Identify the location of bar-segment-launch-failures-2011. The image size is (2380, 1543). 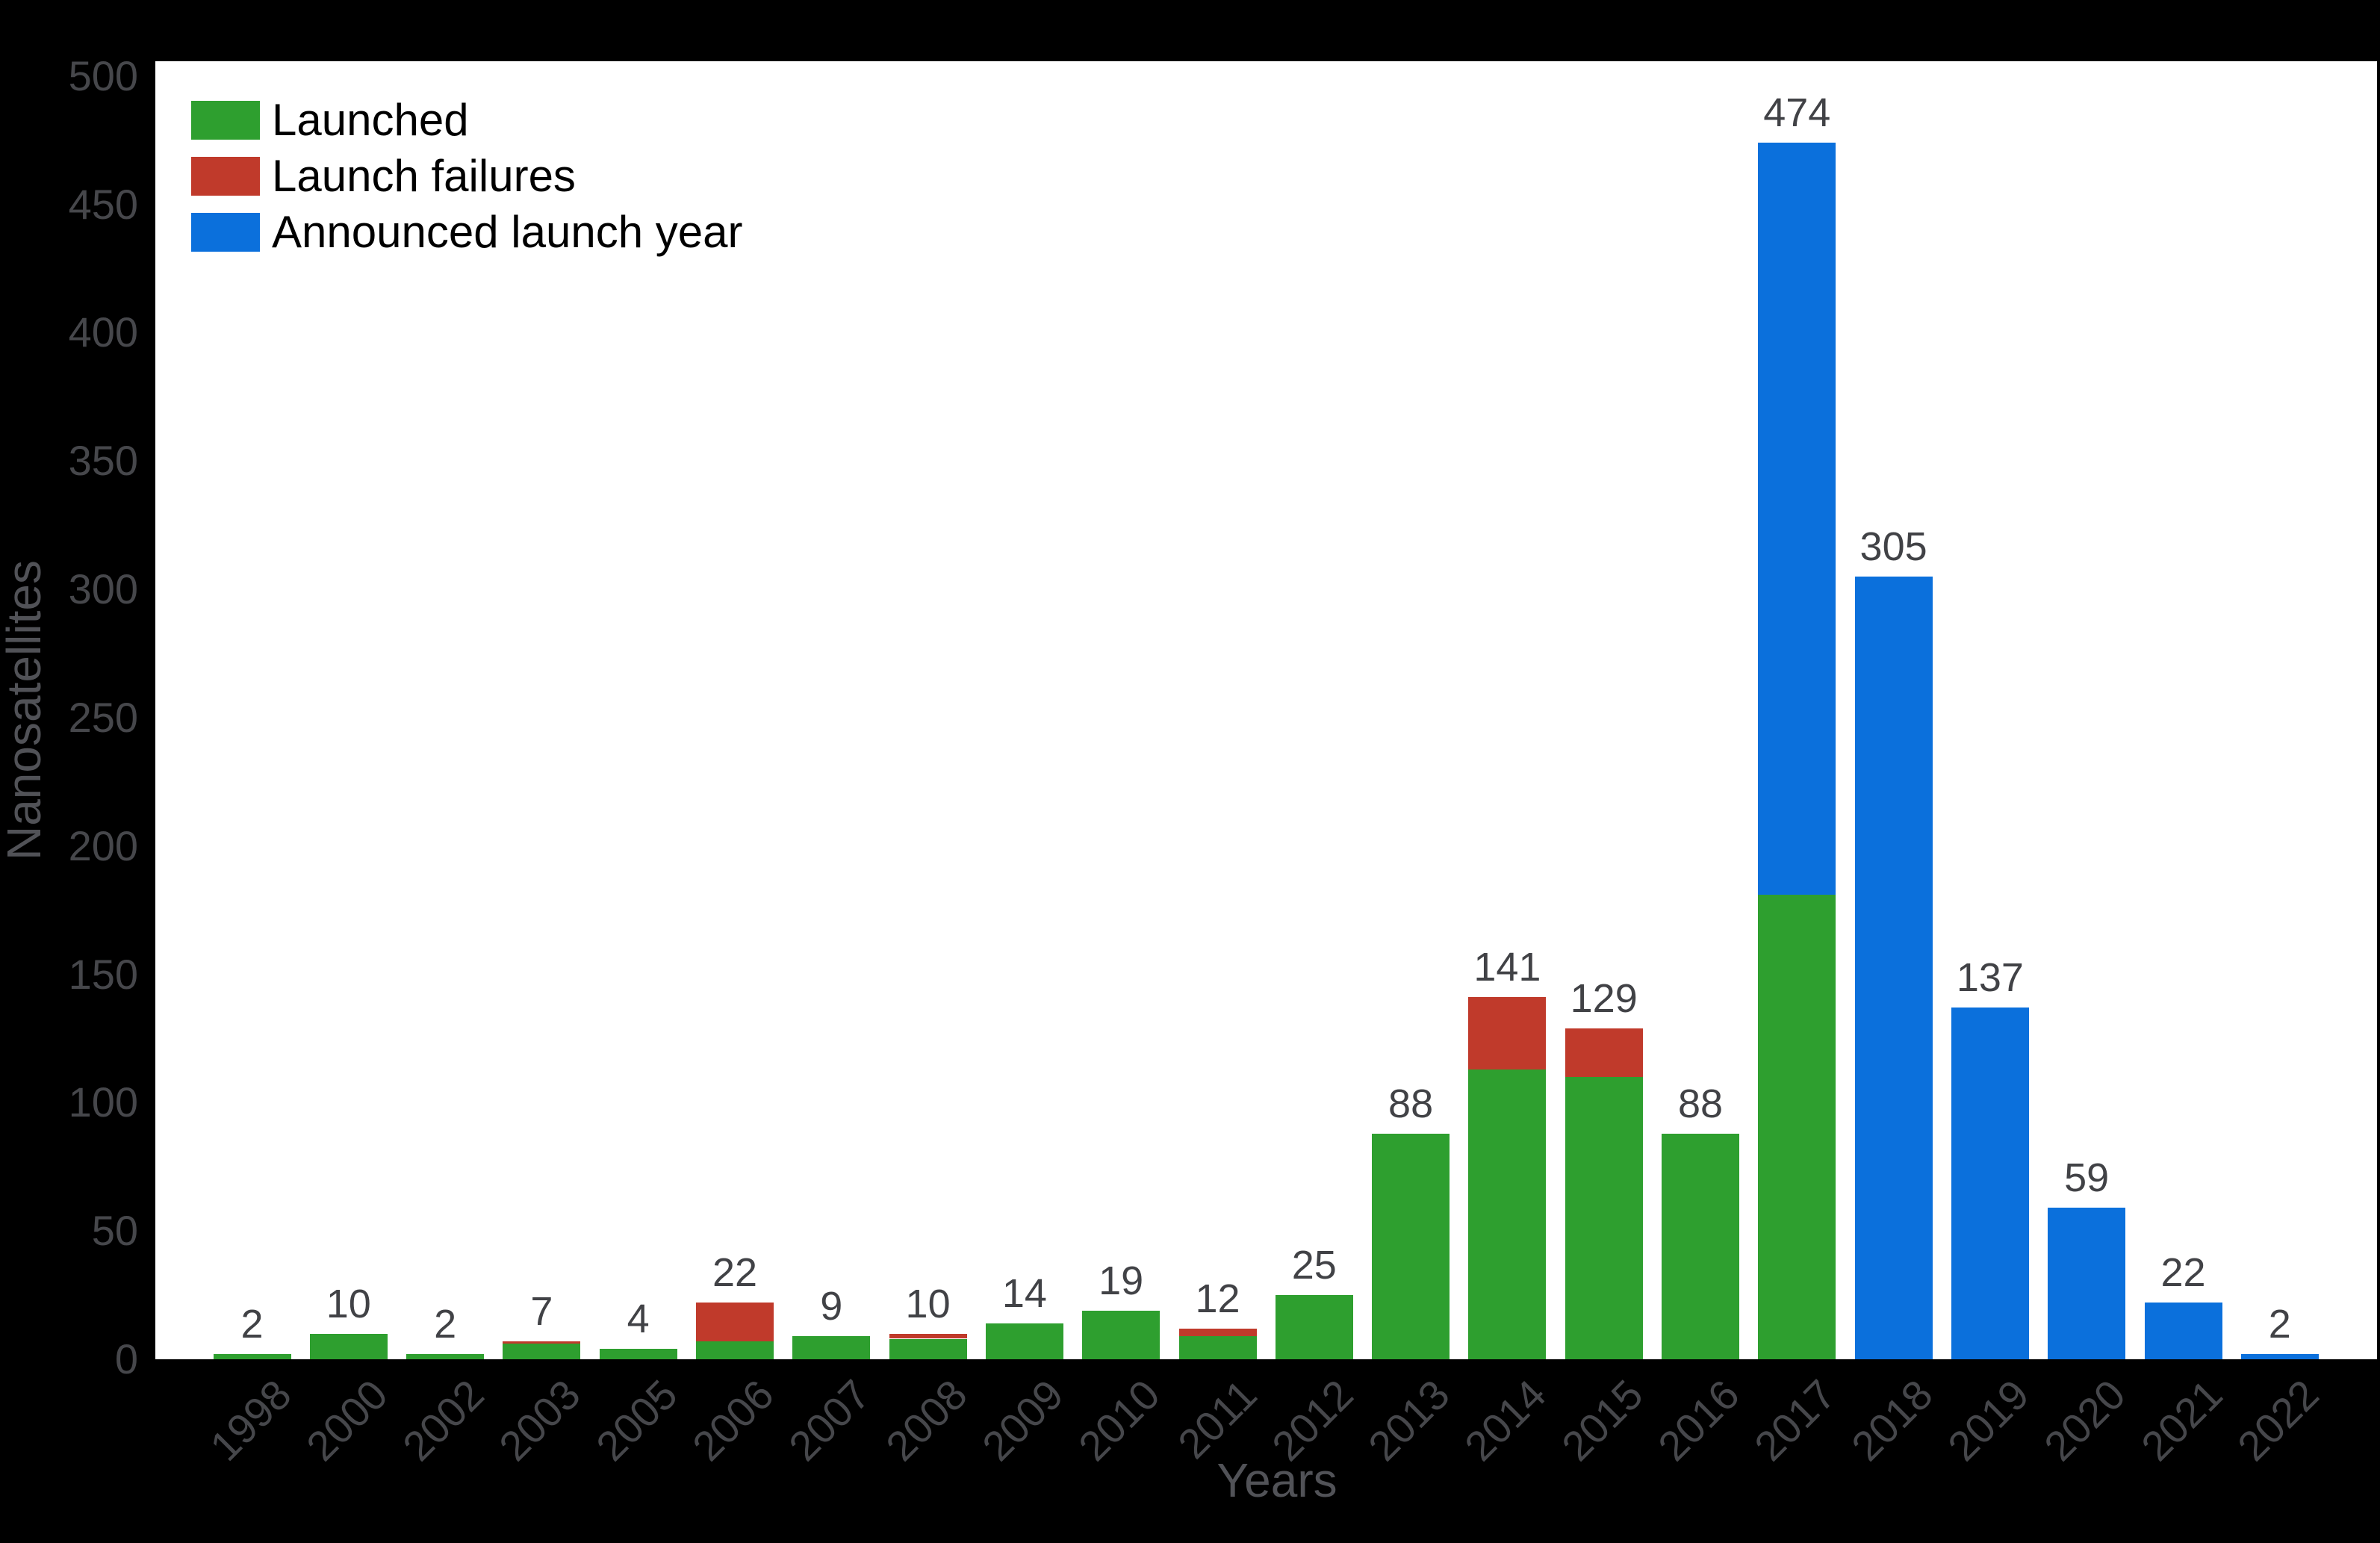
(1217, 1332).